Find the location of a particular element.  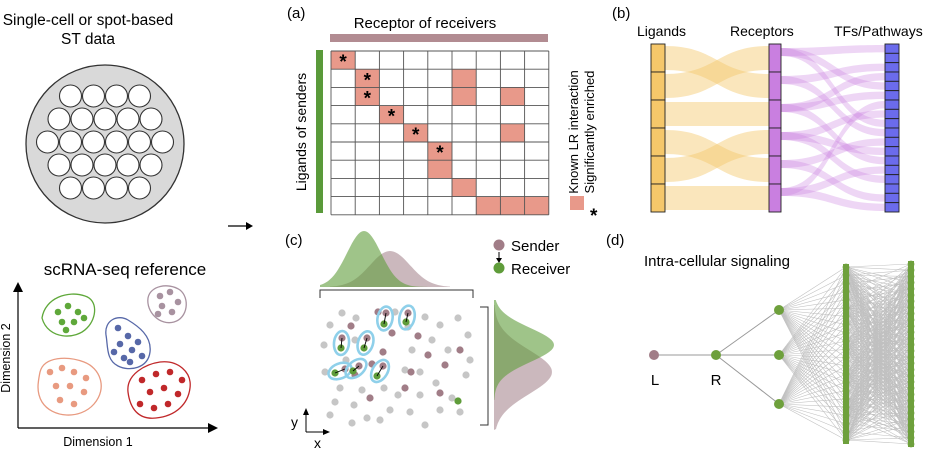

density-right is located at coordinates (524, 365).